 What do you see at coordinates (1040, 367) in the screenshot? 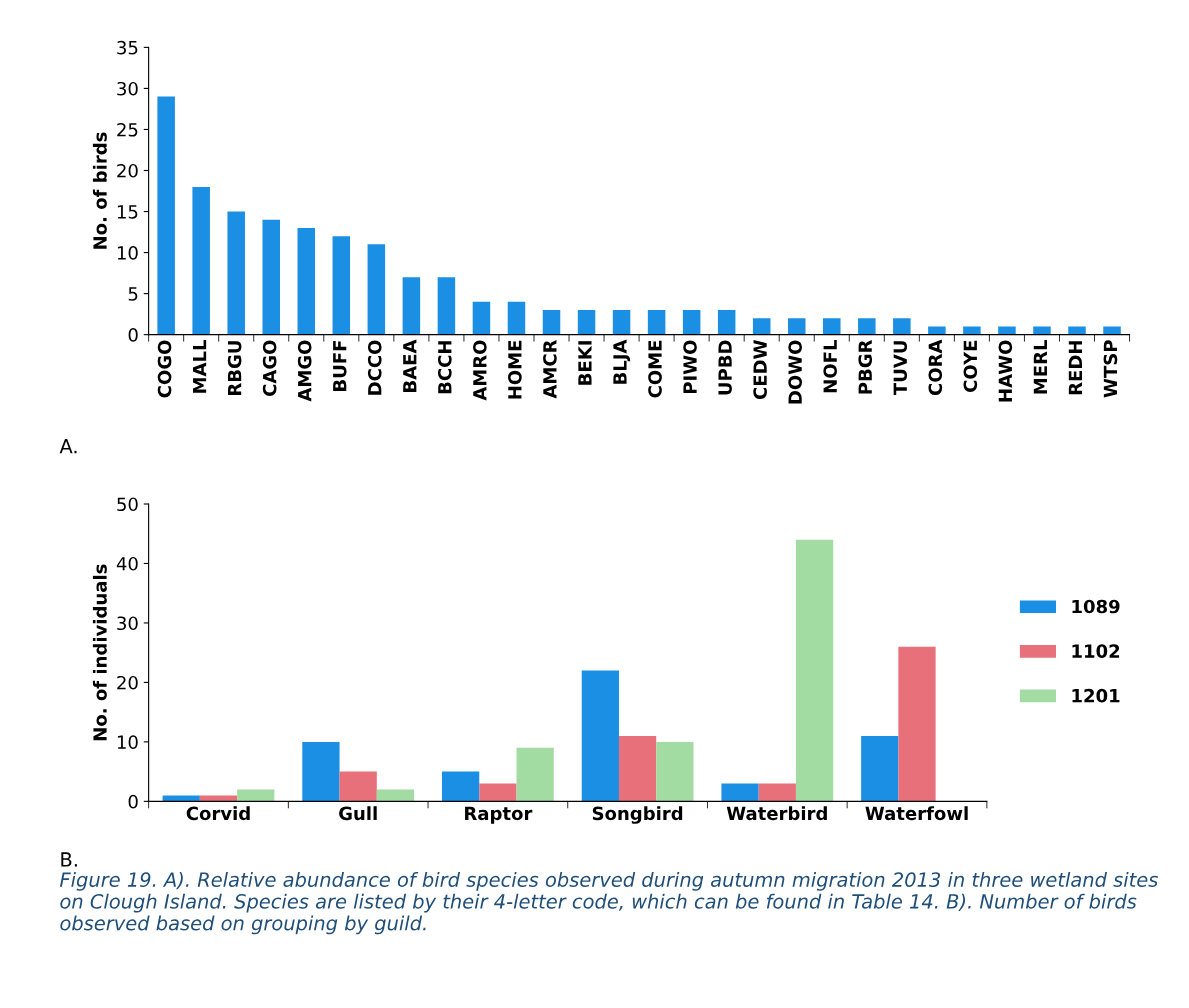
I see `x-tick-label: MERL` at bounding box center [1040, 367].